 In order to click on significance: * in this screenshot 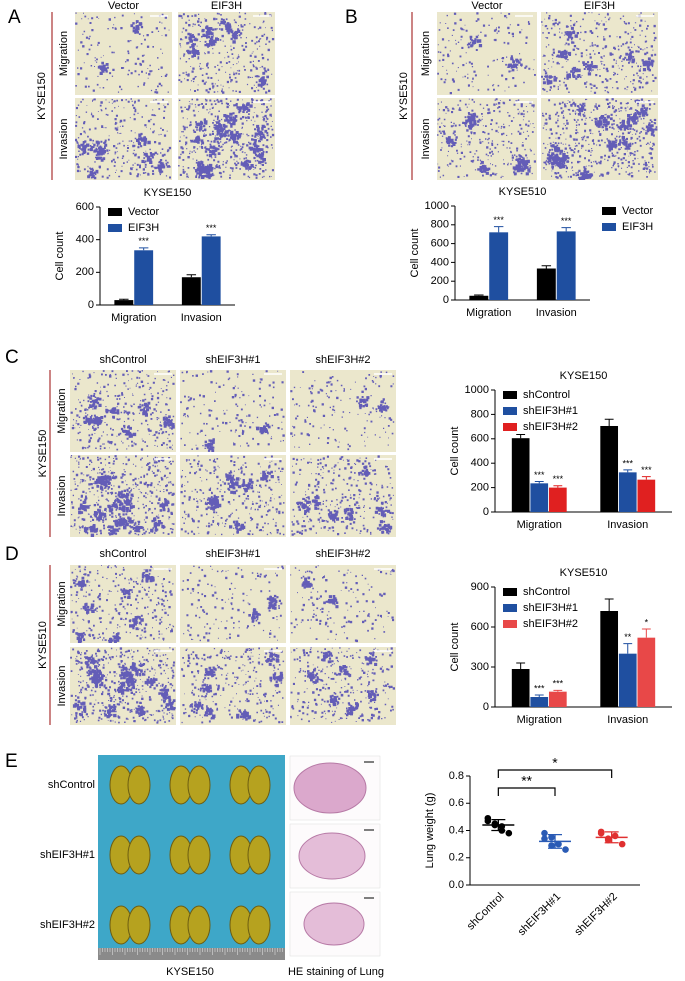, I will do `click(555, 763)`.